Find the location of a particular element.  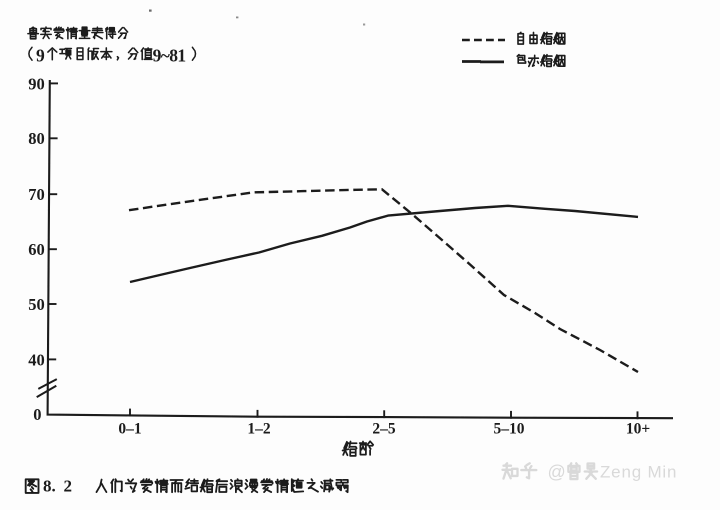

svg-text: Zeng Min is located at coordinates (638, 472).